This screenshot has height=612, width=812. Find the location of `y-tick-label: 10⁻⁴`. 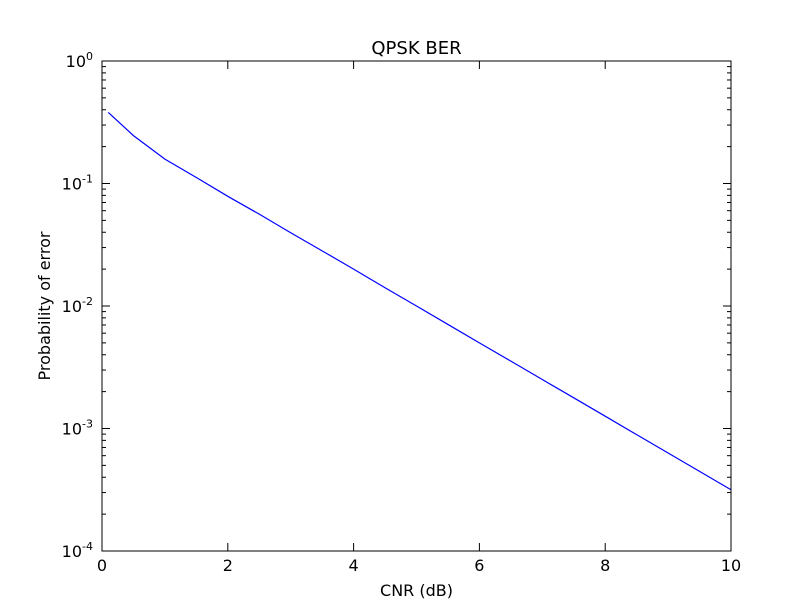

y-tick-label: 10⁻⁴ is located at coordinates (77, 550).